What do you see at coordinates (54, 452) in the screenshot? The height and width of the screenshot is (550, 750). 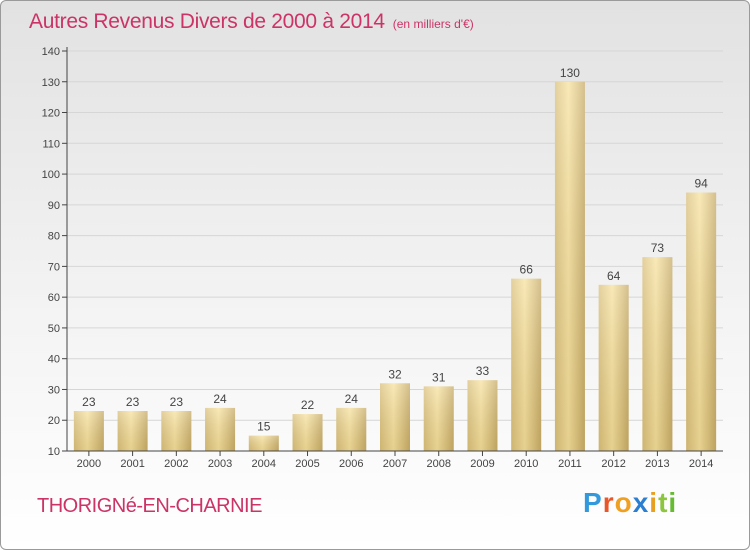 I see `y-tick-label: 10` at bounding box center [54, 452].